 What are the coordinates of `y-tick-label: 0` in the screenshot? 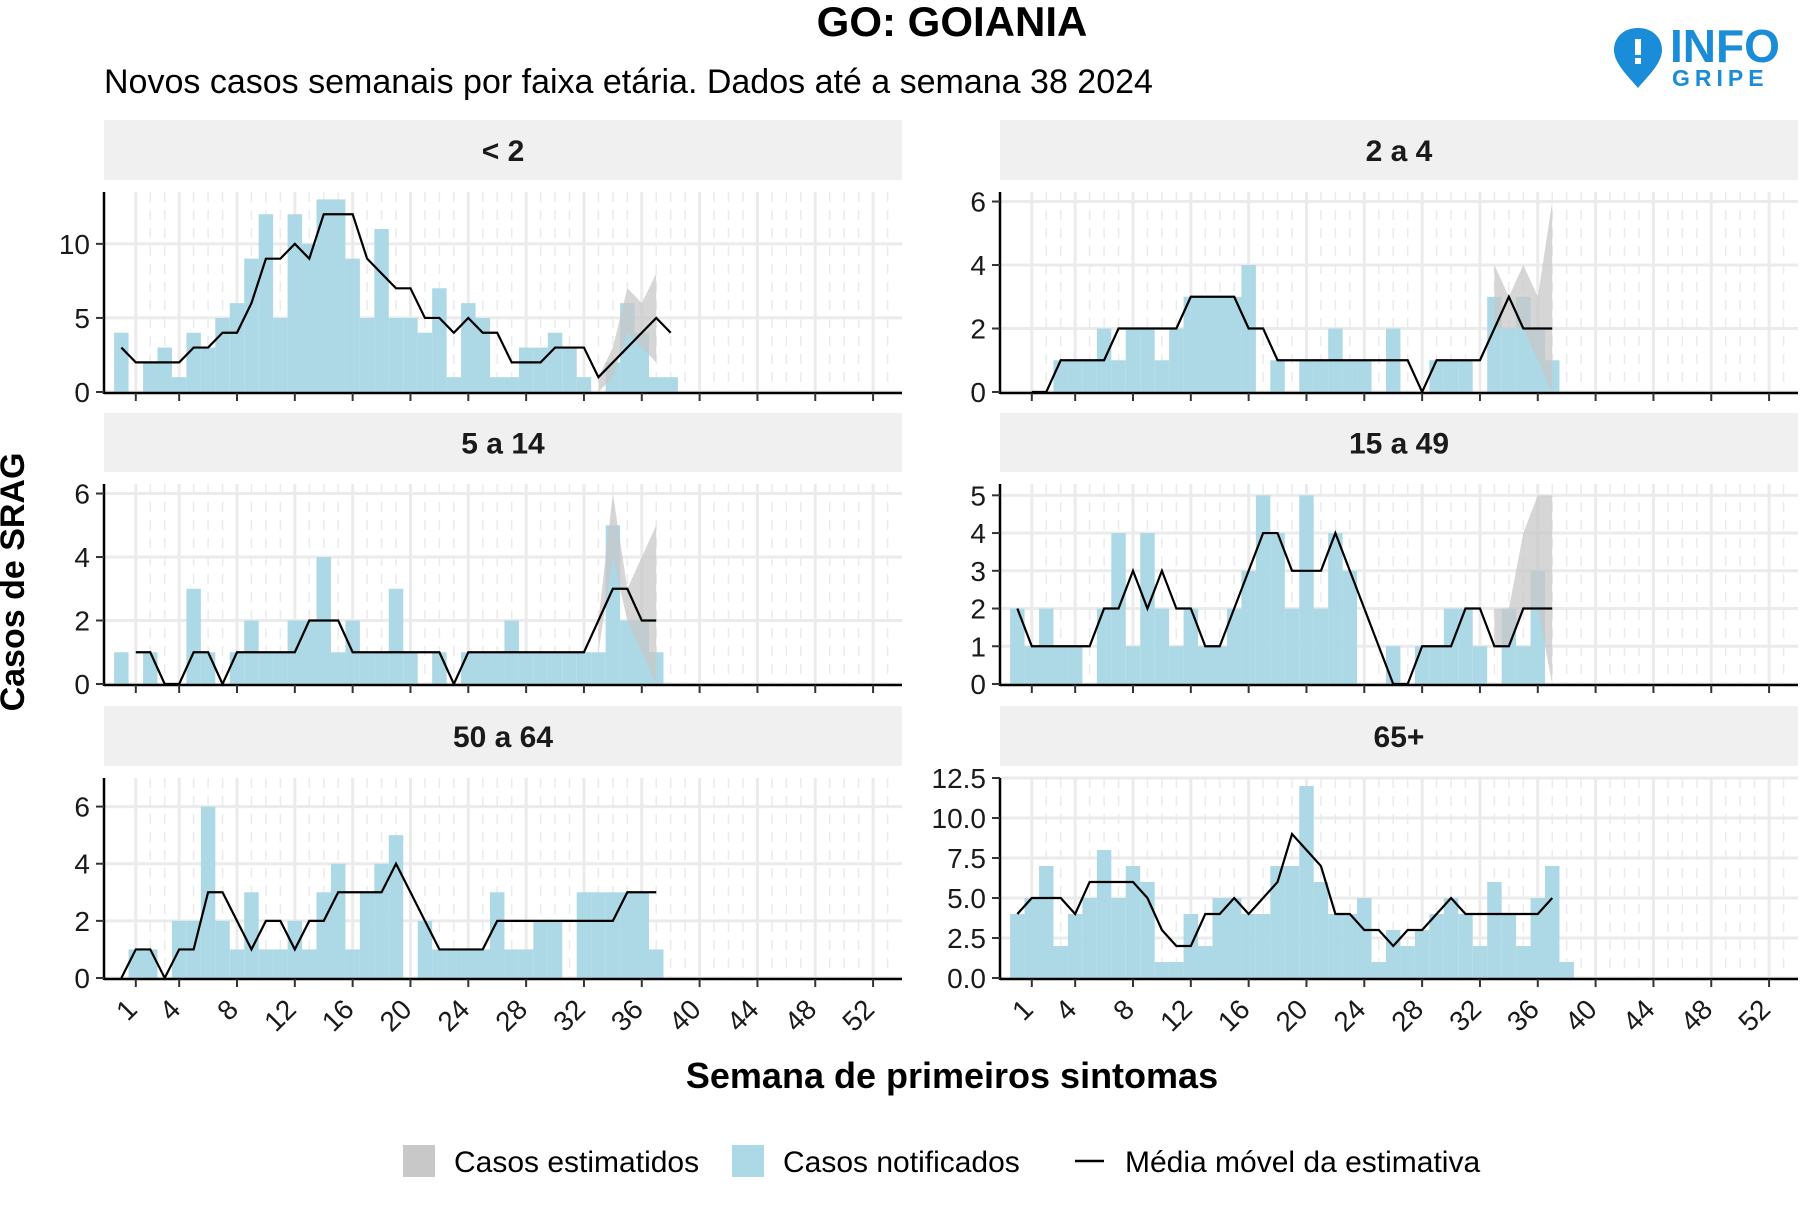 It's located at (82, 392).